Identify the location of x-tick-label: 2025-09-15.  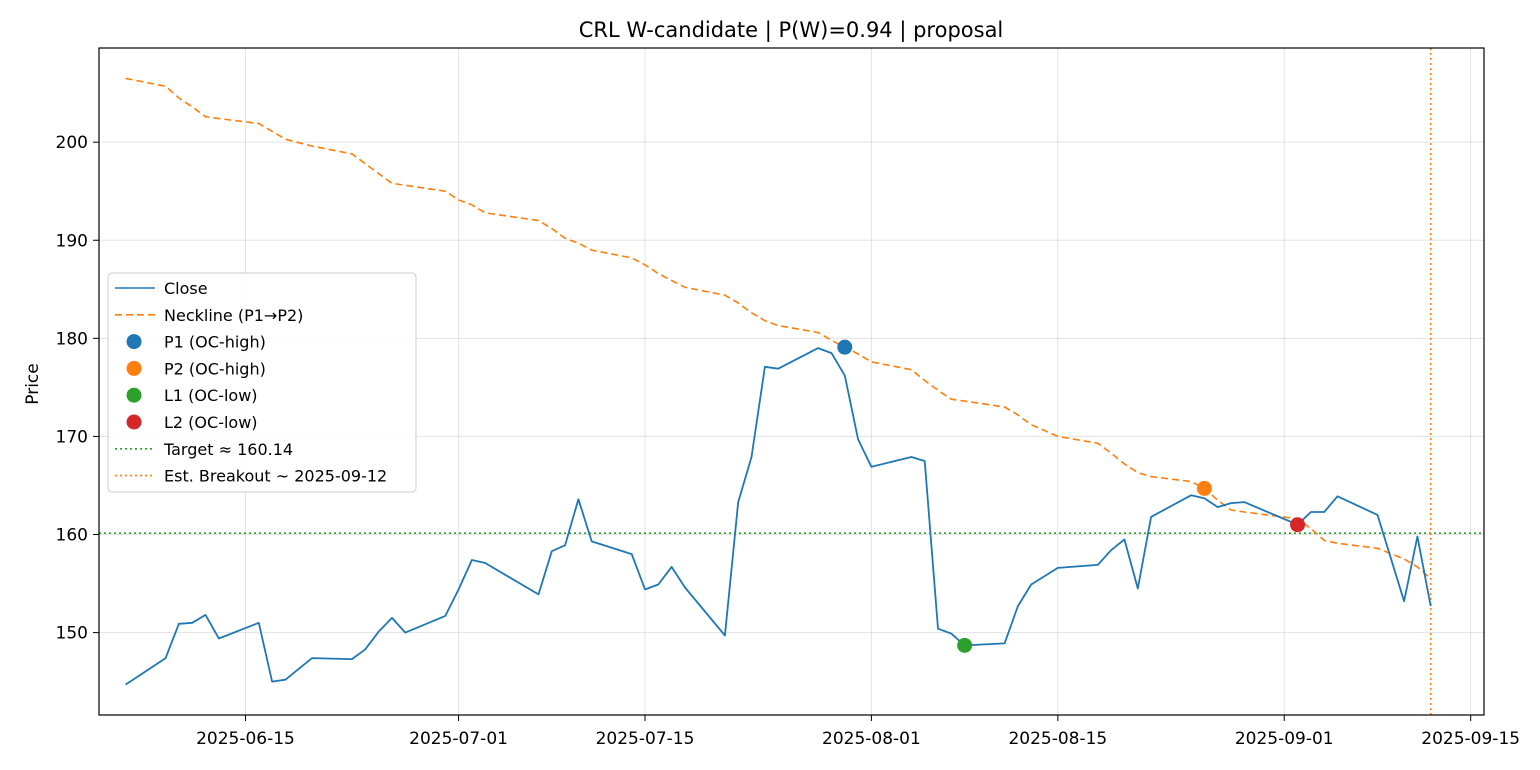
(1470, 739).